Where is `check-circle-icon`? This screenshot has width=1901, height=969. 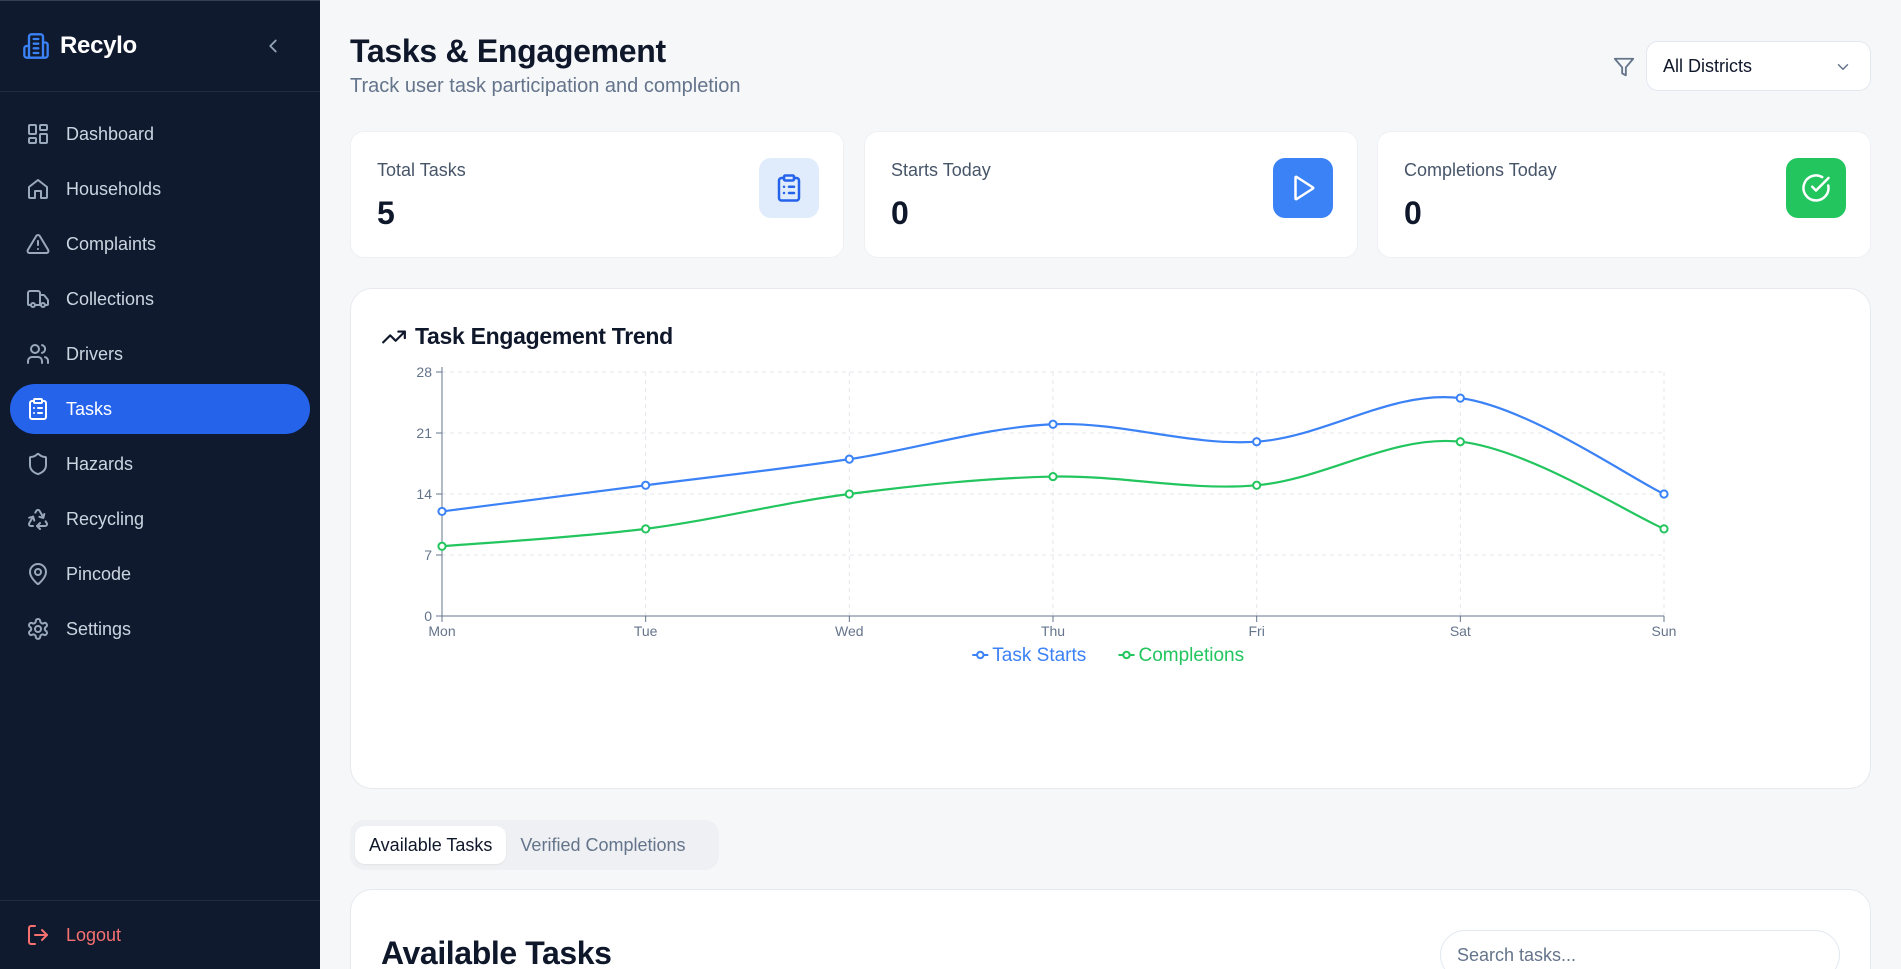 check-circle-icon is located at coordinates (1816, 188).